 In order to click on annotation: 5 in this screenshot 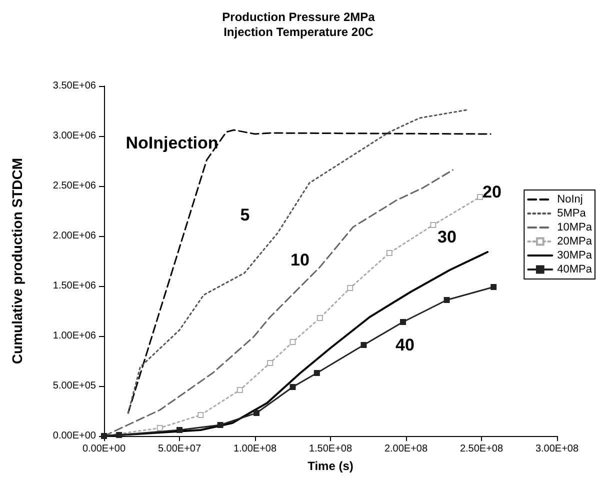, I will do `click(245, 215)`.